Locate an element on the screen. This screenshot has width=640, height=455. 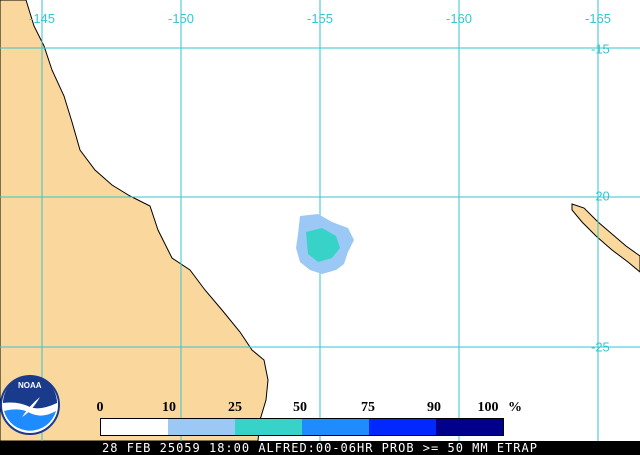
noaa-logo is located at coordinates (30, 405).